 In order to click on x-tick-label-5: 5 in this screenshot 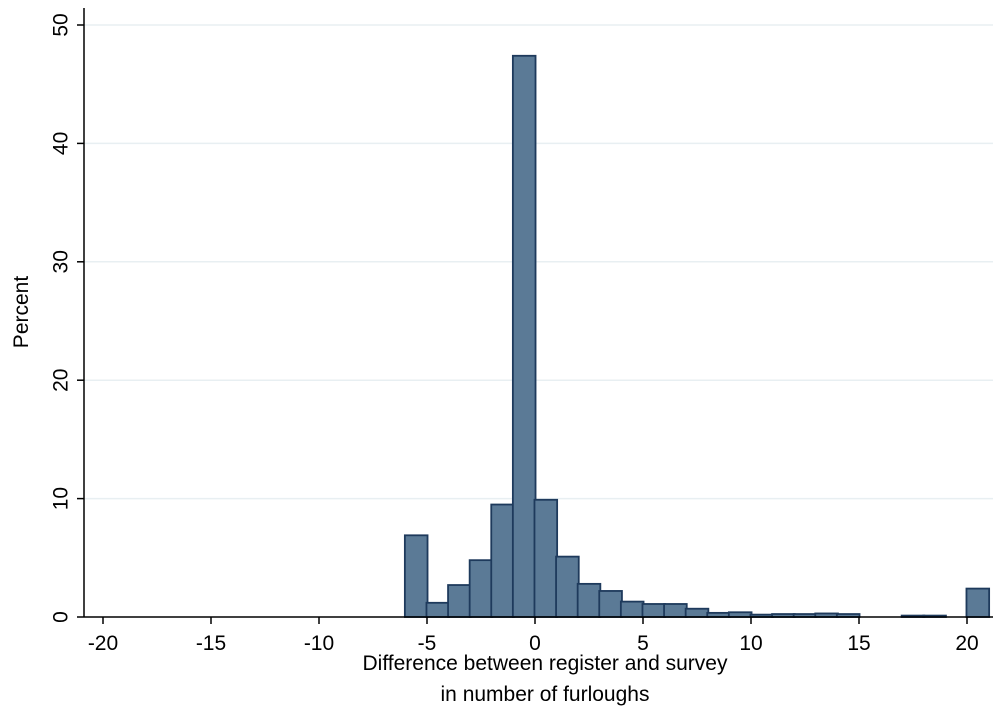, I will do `click(643, 643)`.